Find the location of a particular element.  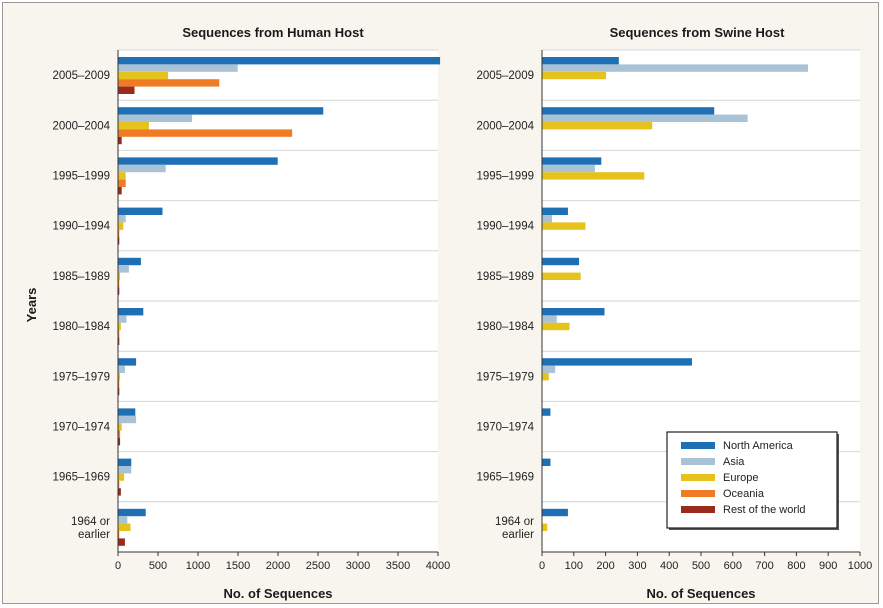

x-tick-label: 2500 is located at coordinates (318, 566).